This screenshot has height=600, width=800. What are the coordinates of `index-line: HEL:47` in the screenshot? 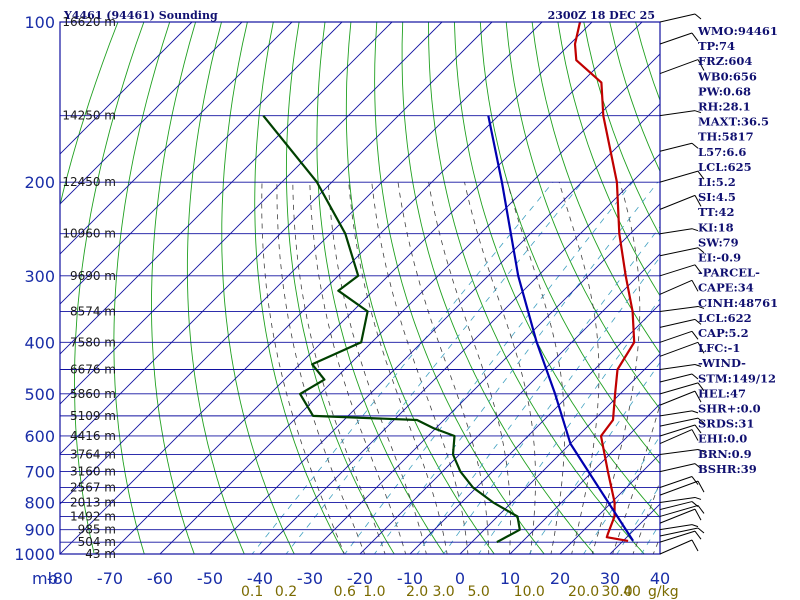 It's located at (722, 393).